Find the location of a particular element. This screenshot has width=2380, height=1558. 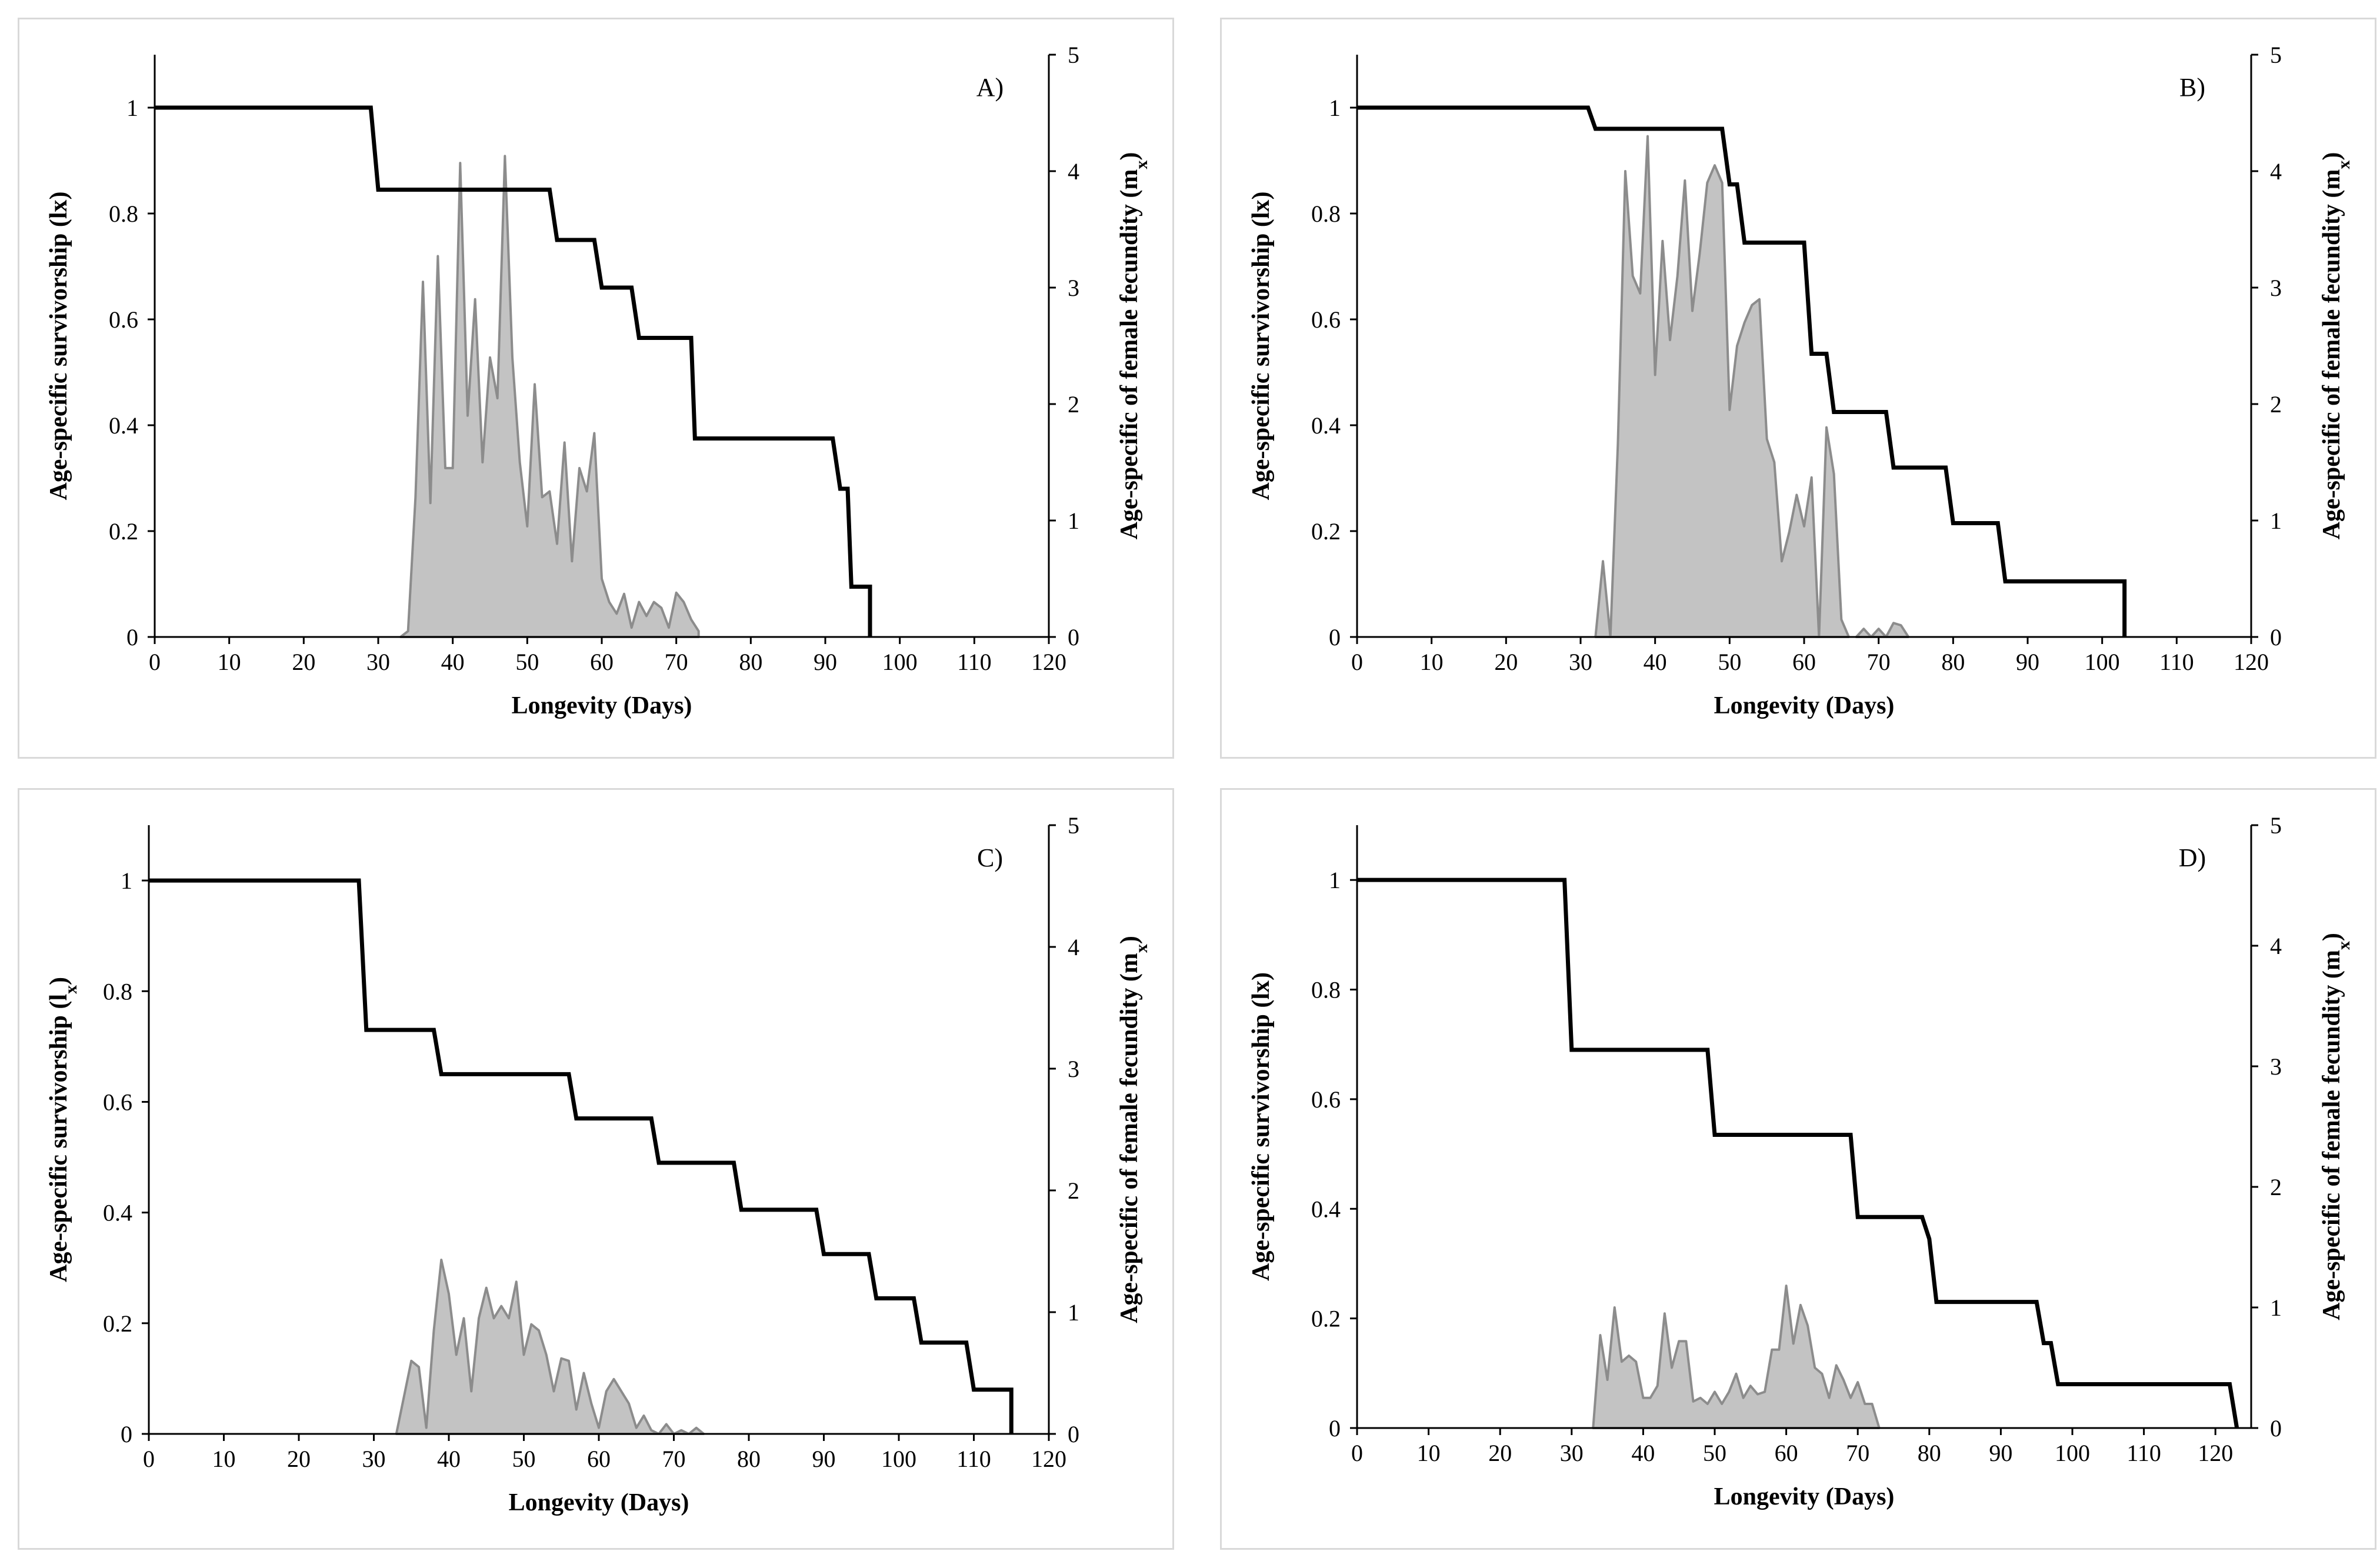

x-tick-label: 10 is located at coordinates (229, 662).